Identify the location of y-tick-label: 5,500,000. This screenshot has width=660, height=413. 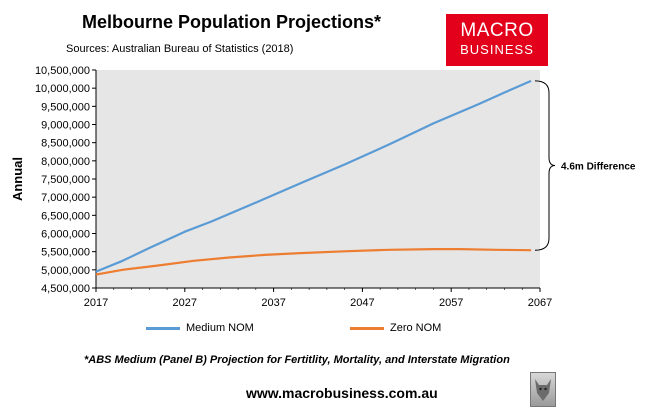
(65, 253).